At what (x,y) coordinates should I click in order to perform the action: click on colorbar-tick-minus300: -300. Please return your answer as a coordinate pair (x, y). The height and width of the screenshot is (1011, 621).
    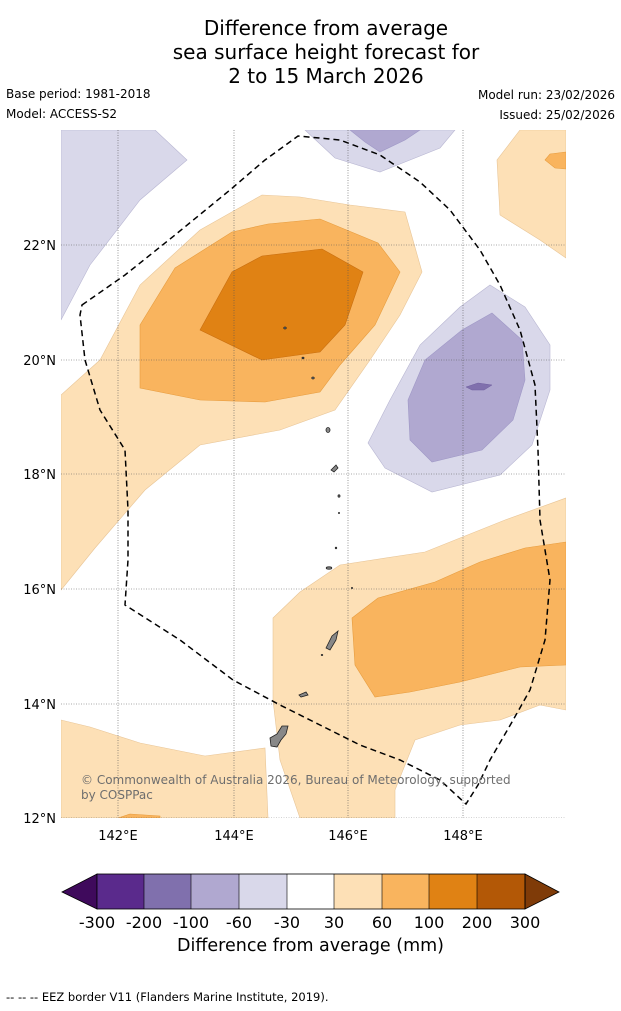
    Looking at the image, I should click on (97, 922).